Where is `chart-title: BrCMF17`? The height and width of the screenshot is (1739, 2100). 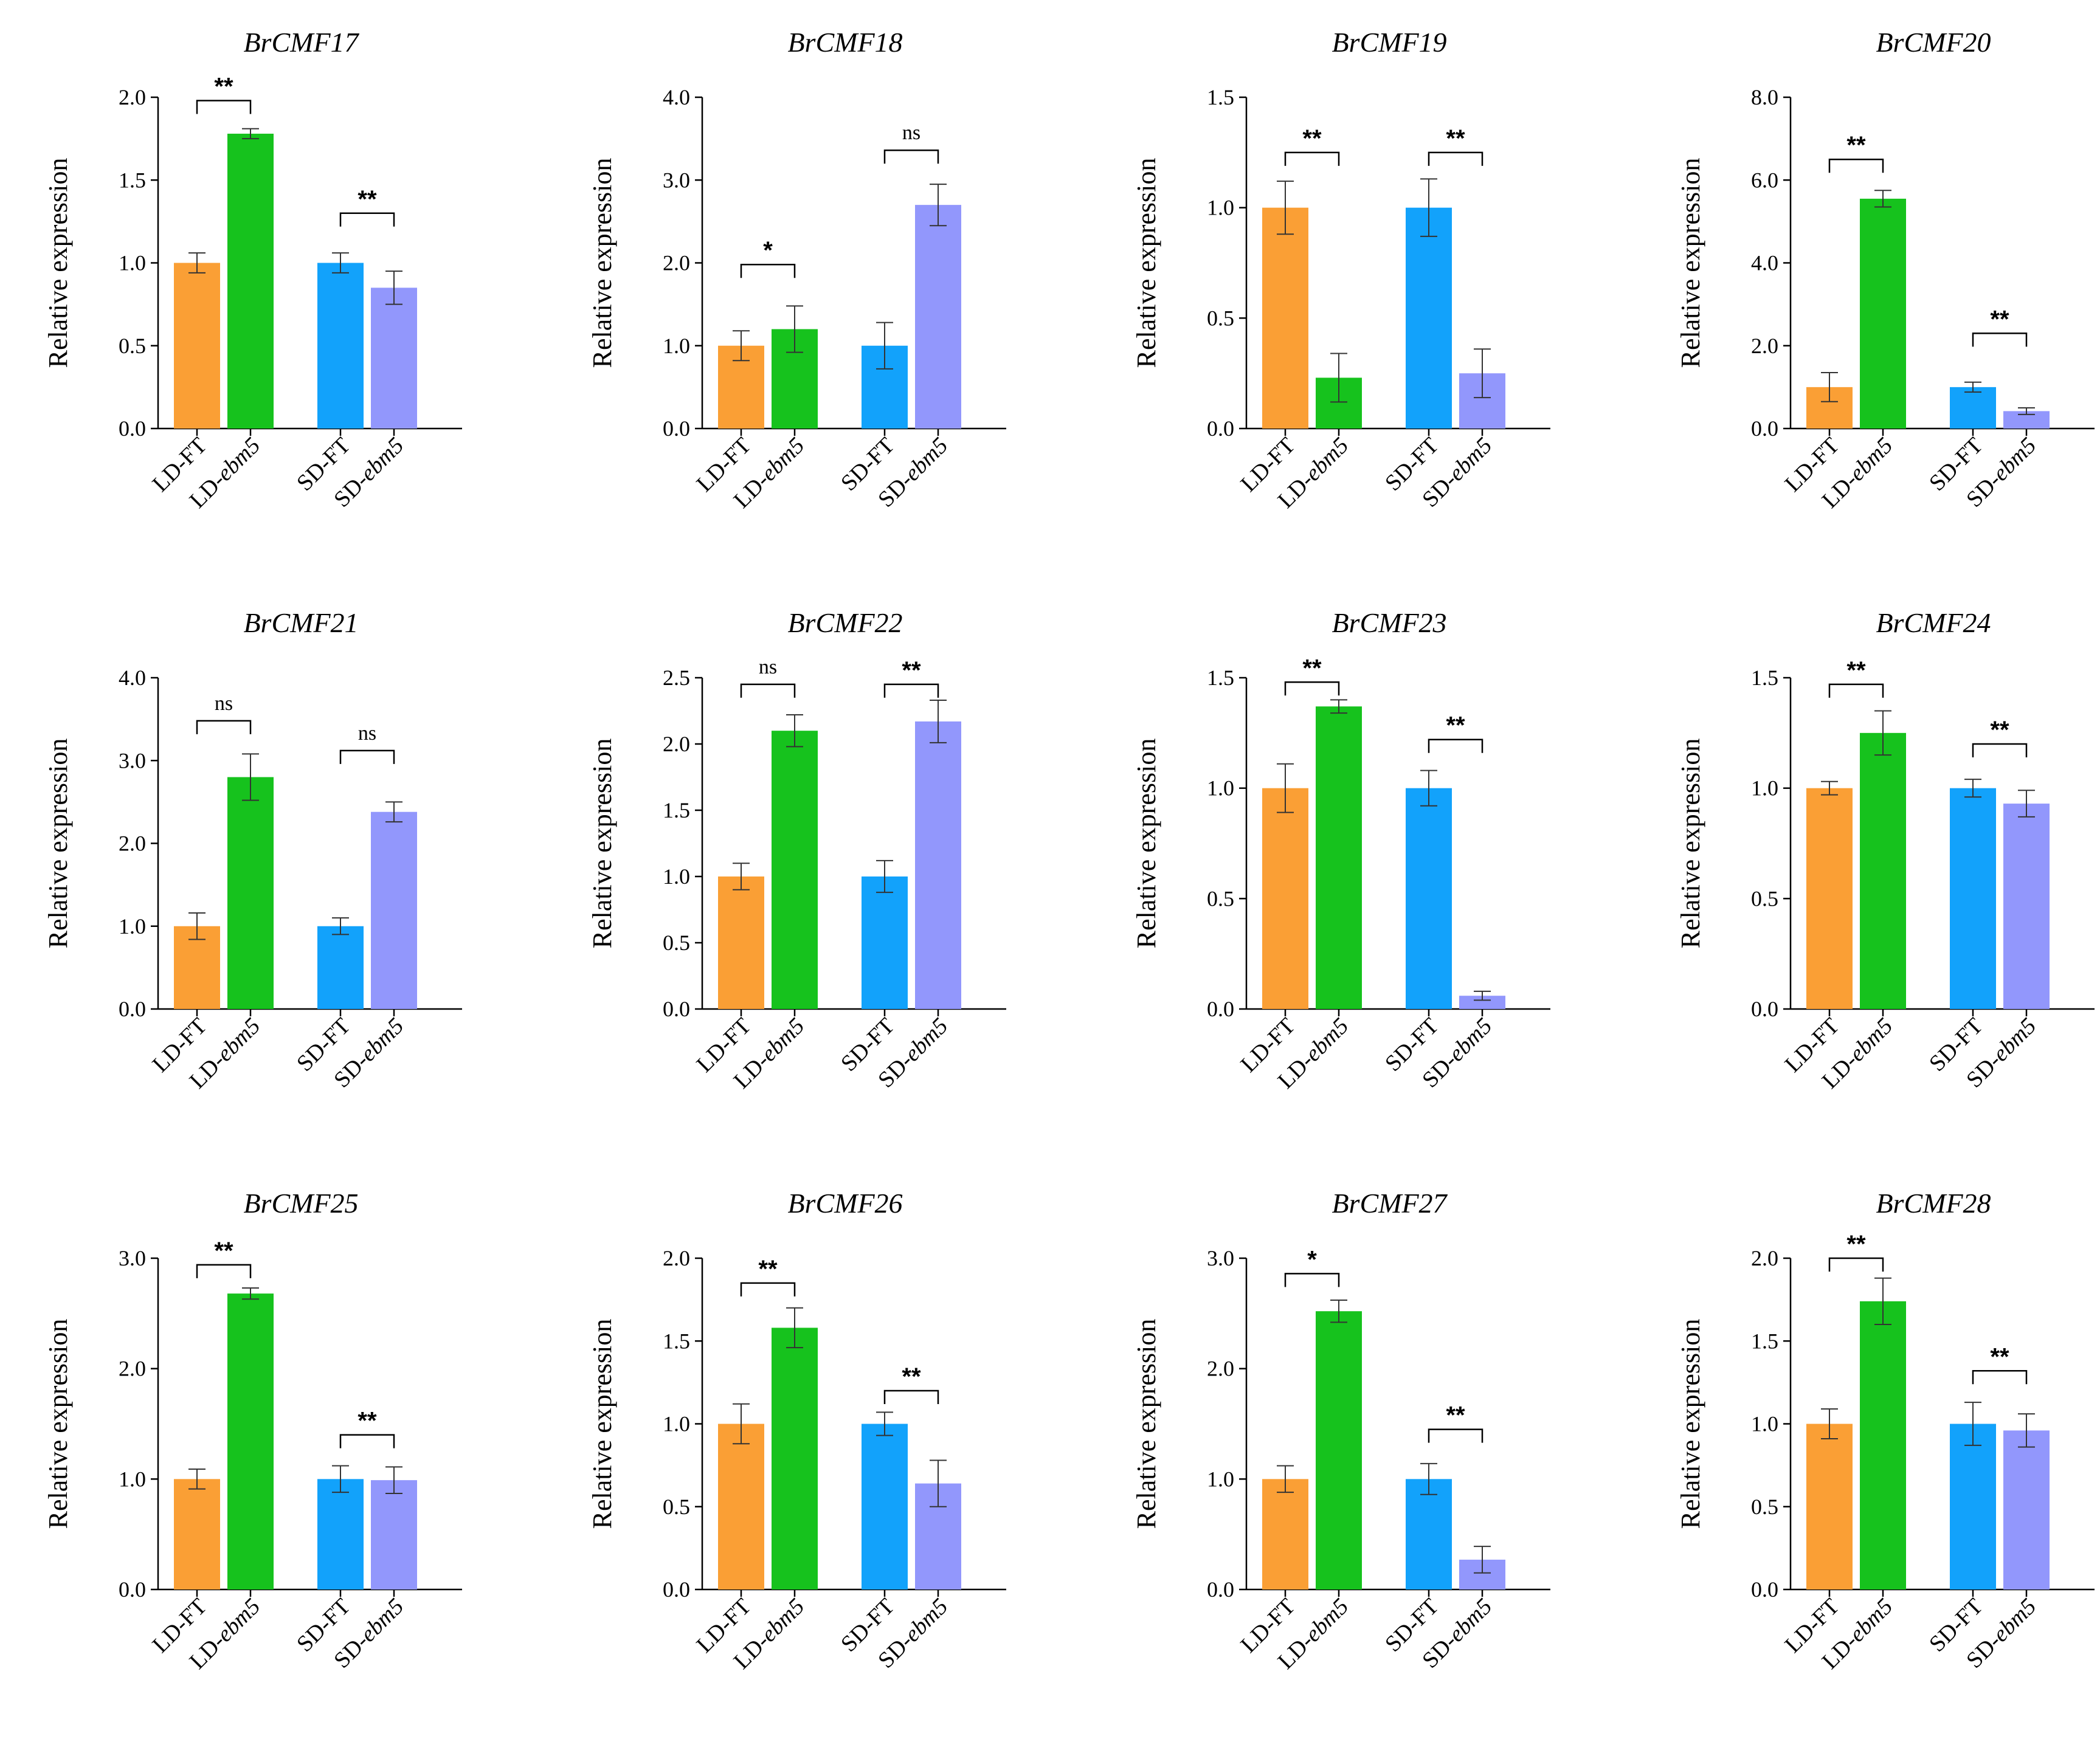 chart-title: BrCMF17 is located at coordinates (301, 43).